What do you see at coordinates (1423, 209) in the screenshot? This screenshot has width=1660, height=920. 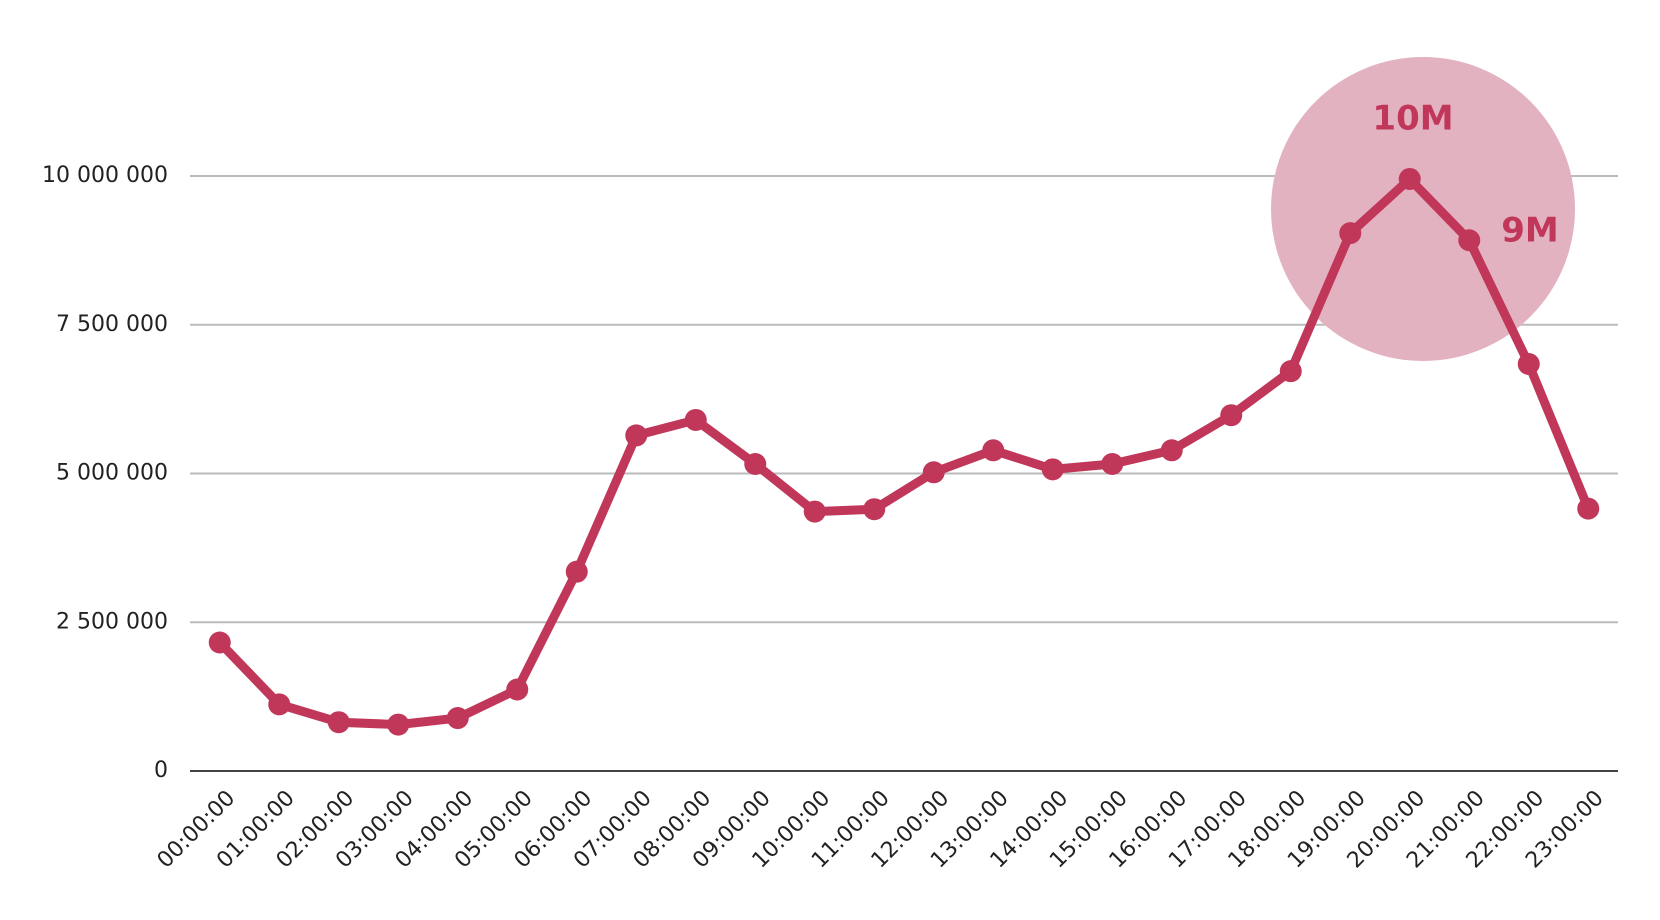 I see `highlight-circle` at bounding box center [1423, 209].